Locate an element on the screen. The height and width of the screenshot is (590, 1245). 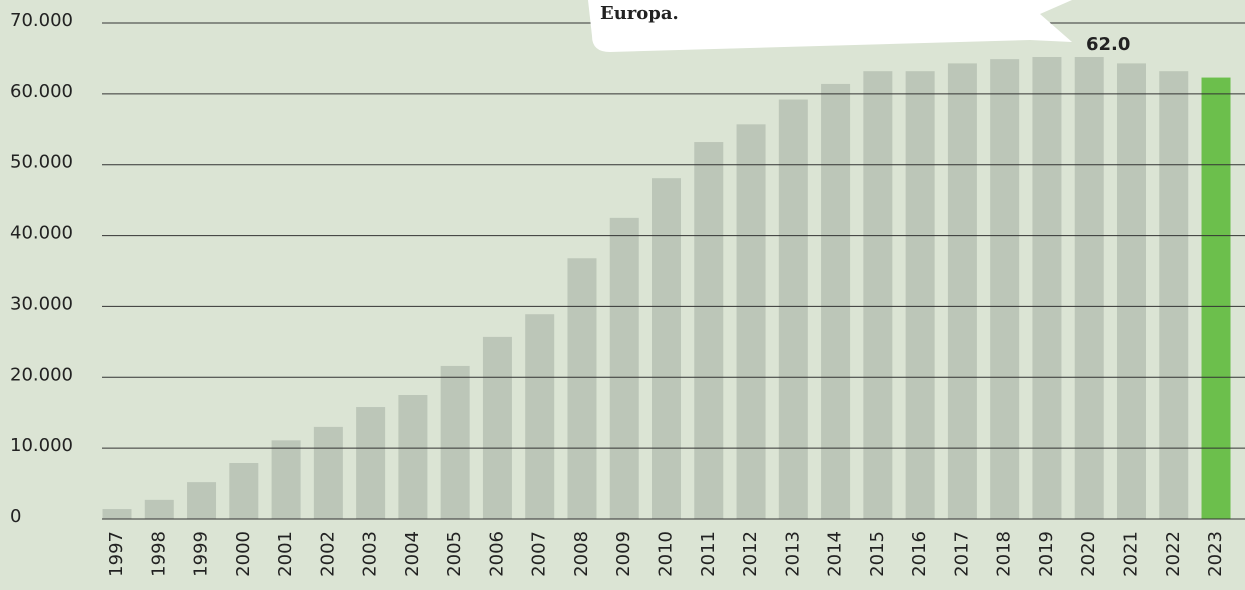
x-tick-label: 2015 is located at coordinates (877, 554).